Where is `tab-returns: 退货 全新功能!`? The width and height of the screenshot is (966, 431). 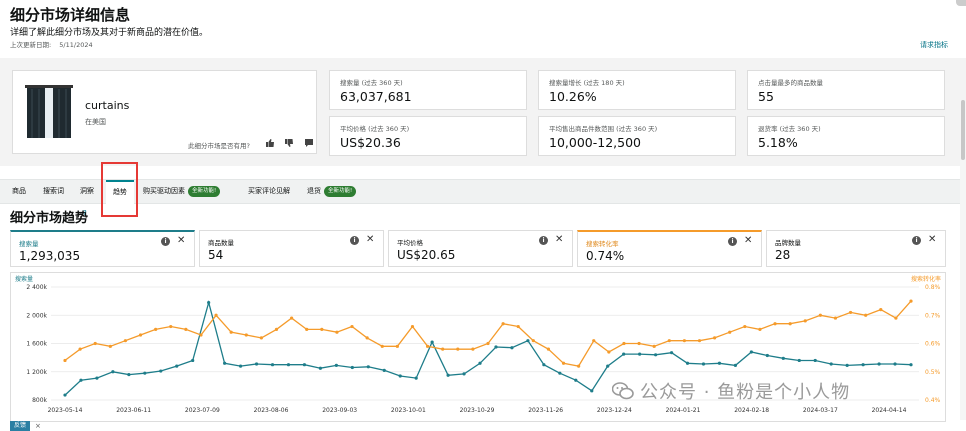
tab-returns: 退货 全新功能! is located at coordinates (332, 191).